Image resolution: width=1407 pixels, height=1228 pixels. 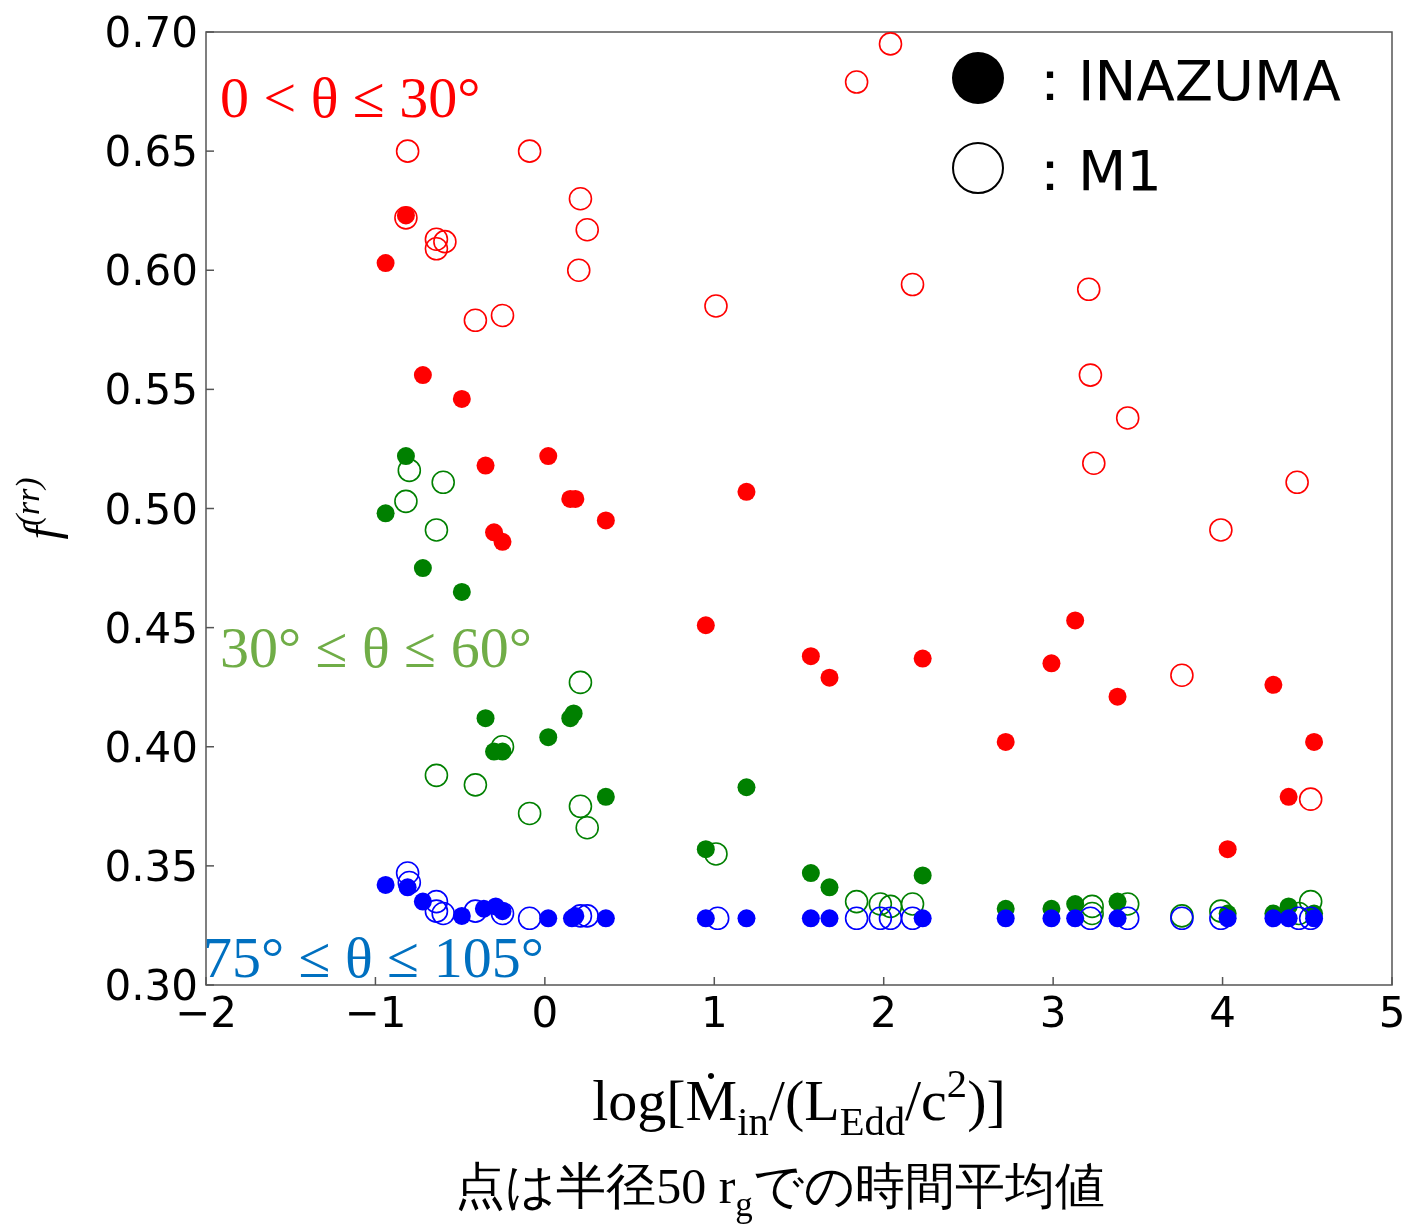 What do you see at coordinates (375, 1012) in the screenshot?
I see `x-tick-label: −1` at bounding box center [375, 1012].